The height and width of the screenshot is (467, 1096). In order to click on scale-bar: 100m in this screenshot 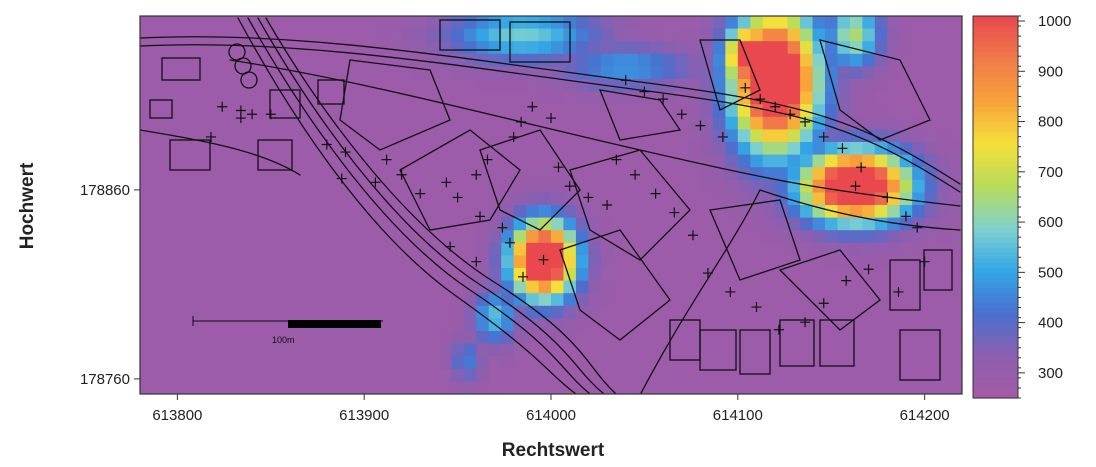, I will do `click(287, 330)`.